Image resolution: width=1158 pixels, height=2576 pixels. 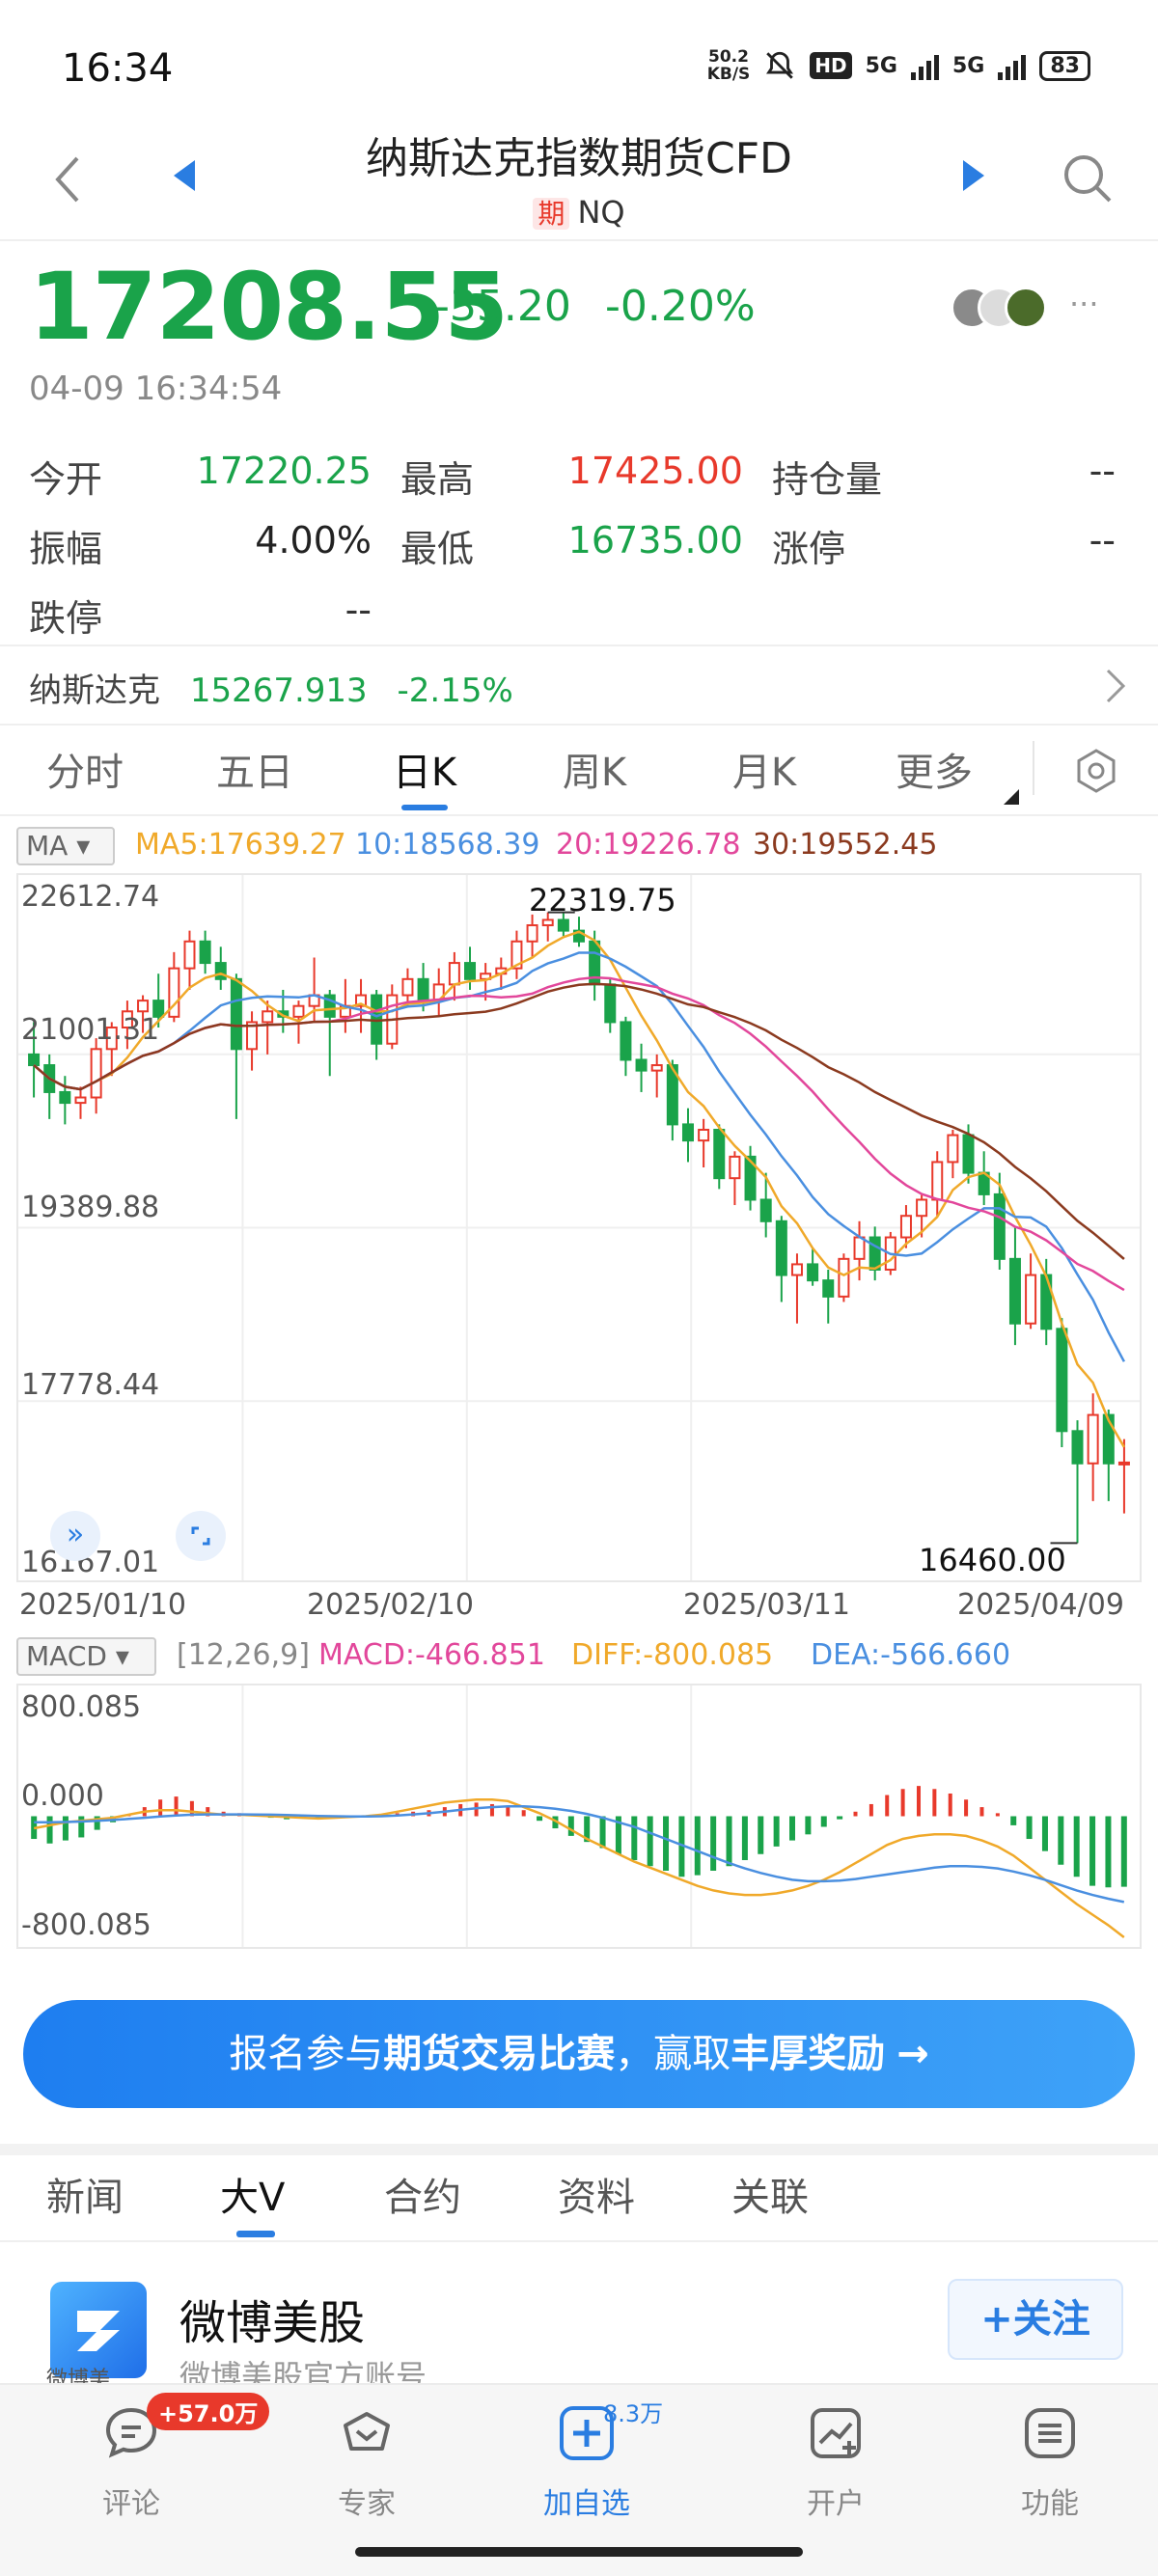 What do you see at coordinates (86, 1656) in the screenshot?
I see `indicator-select-macd: MACD ▾` at bounding box center [86, 1656].